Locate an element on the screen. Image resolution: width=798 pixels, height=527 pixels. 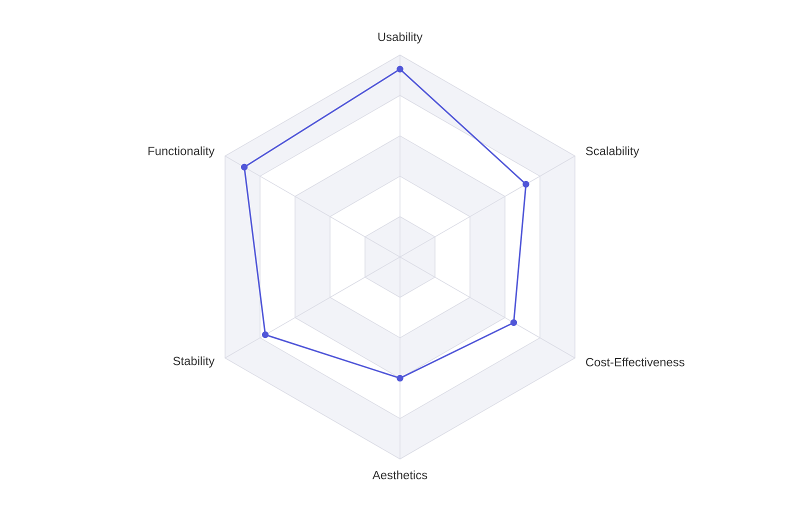
spoke-label: Cost-Effectiveness is located at coordinates (635, 362).